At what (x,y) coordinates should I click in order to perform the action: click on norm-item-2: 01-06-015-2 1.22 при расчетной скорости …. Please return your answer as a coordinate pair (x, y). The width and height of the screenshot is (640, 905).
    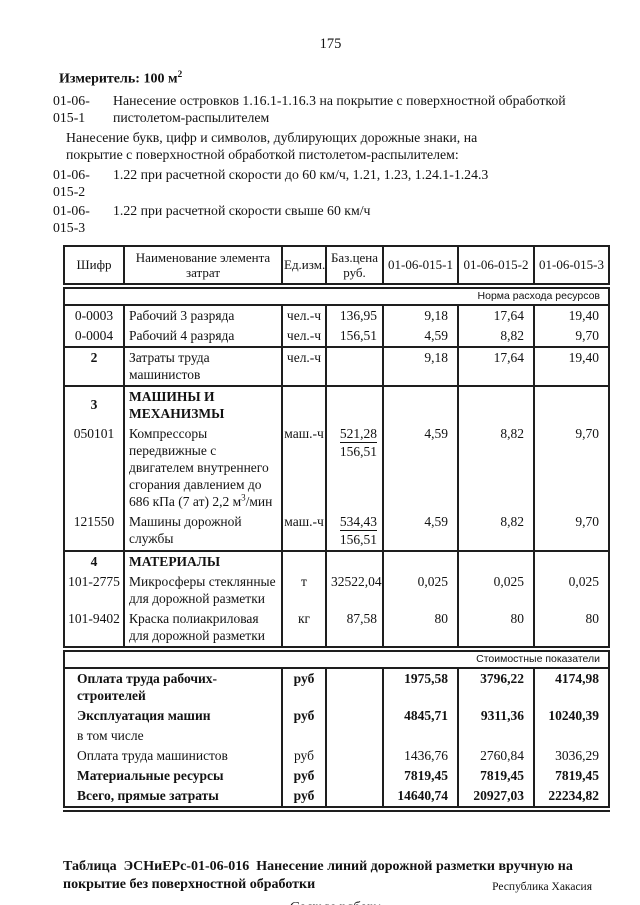
    Looking at the image, I should click on (330, 183).